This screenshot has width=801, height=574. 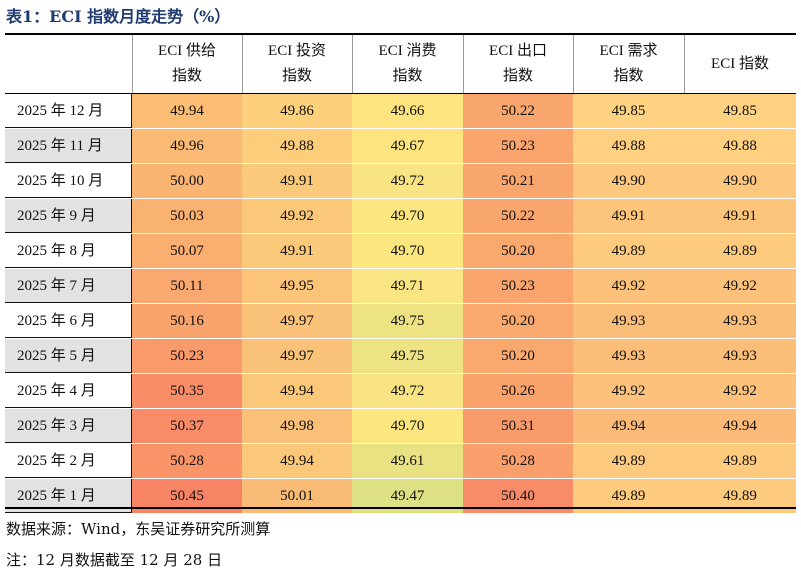 What do you see at coordinates (407, 51) in the screenshot?
I see `column-header-line1: ECI 消费` at bounding box center [407, 51].